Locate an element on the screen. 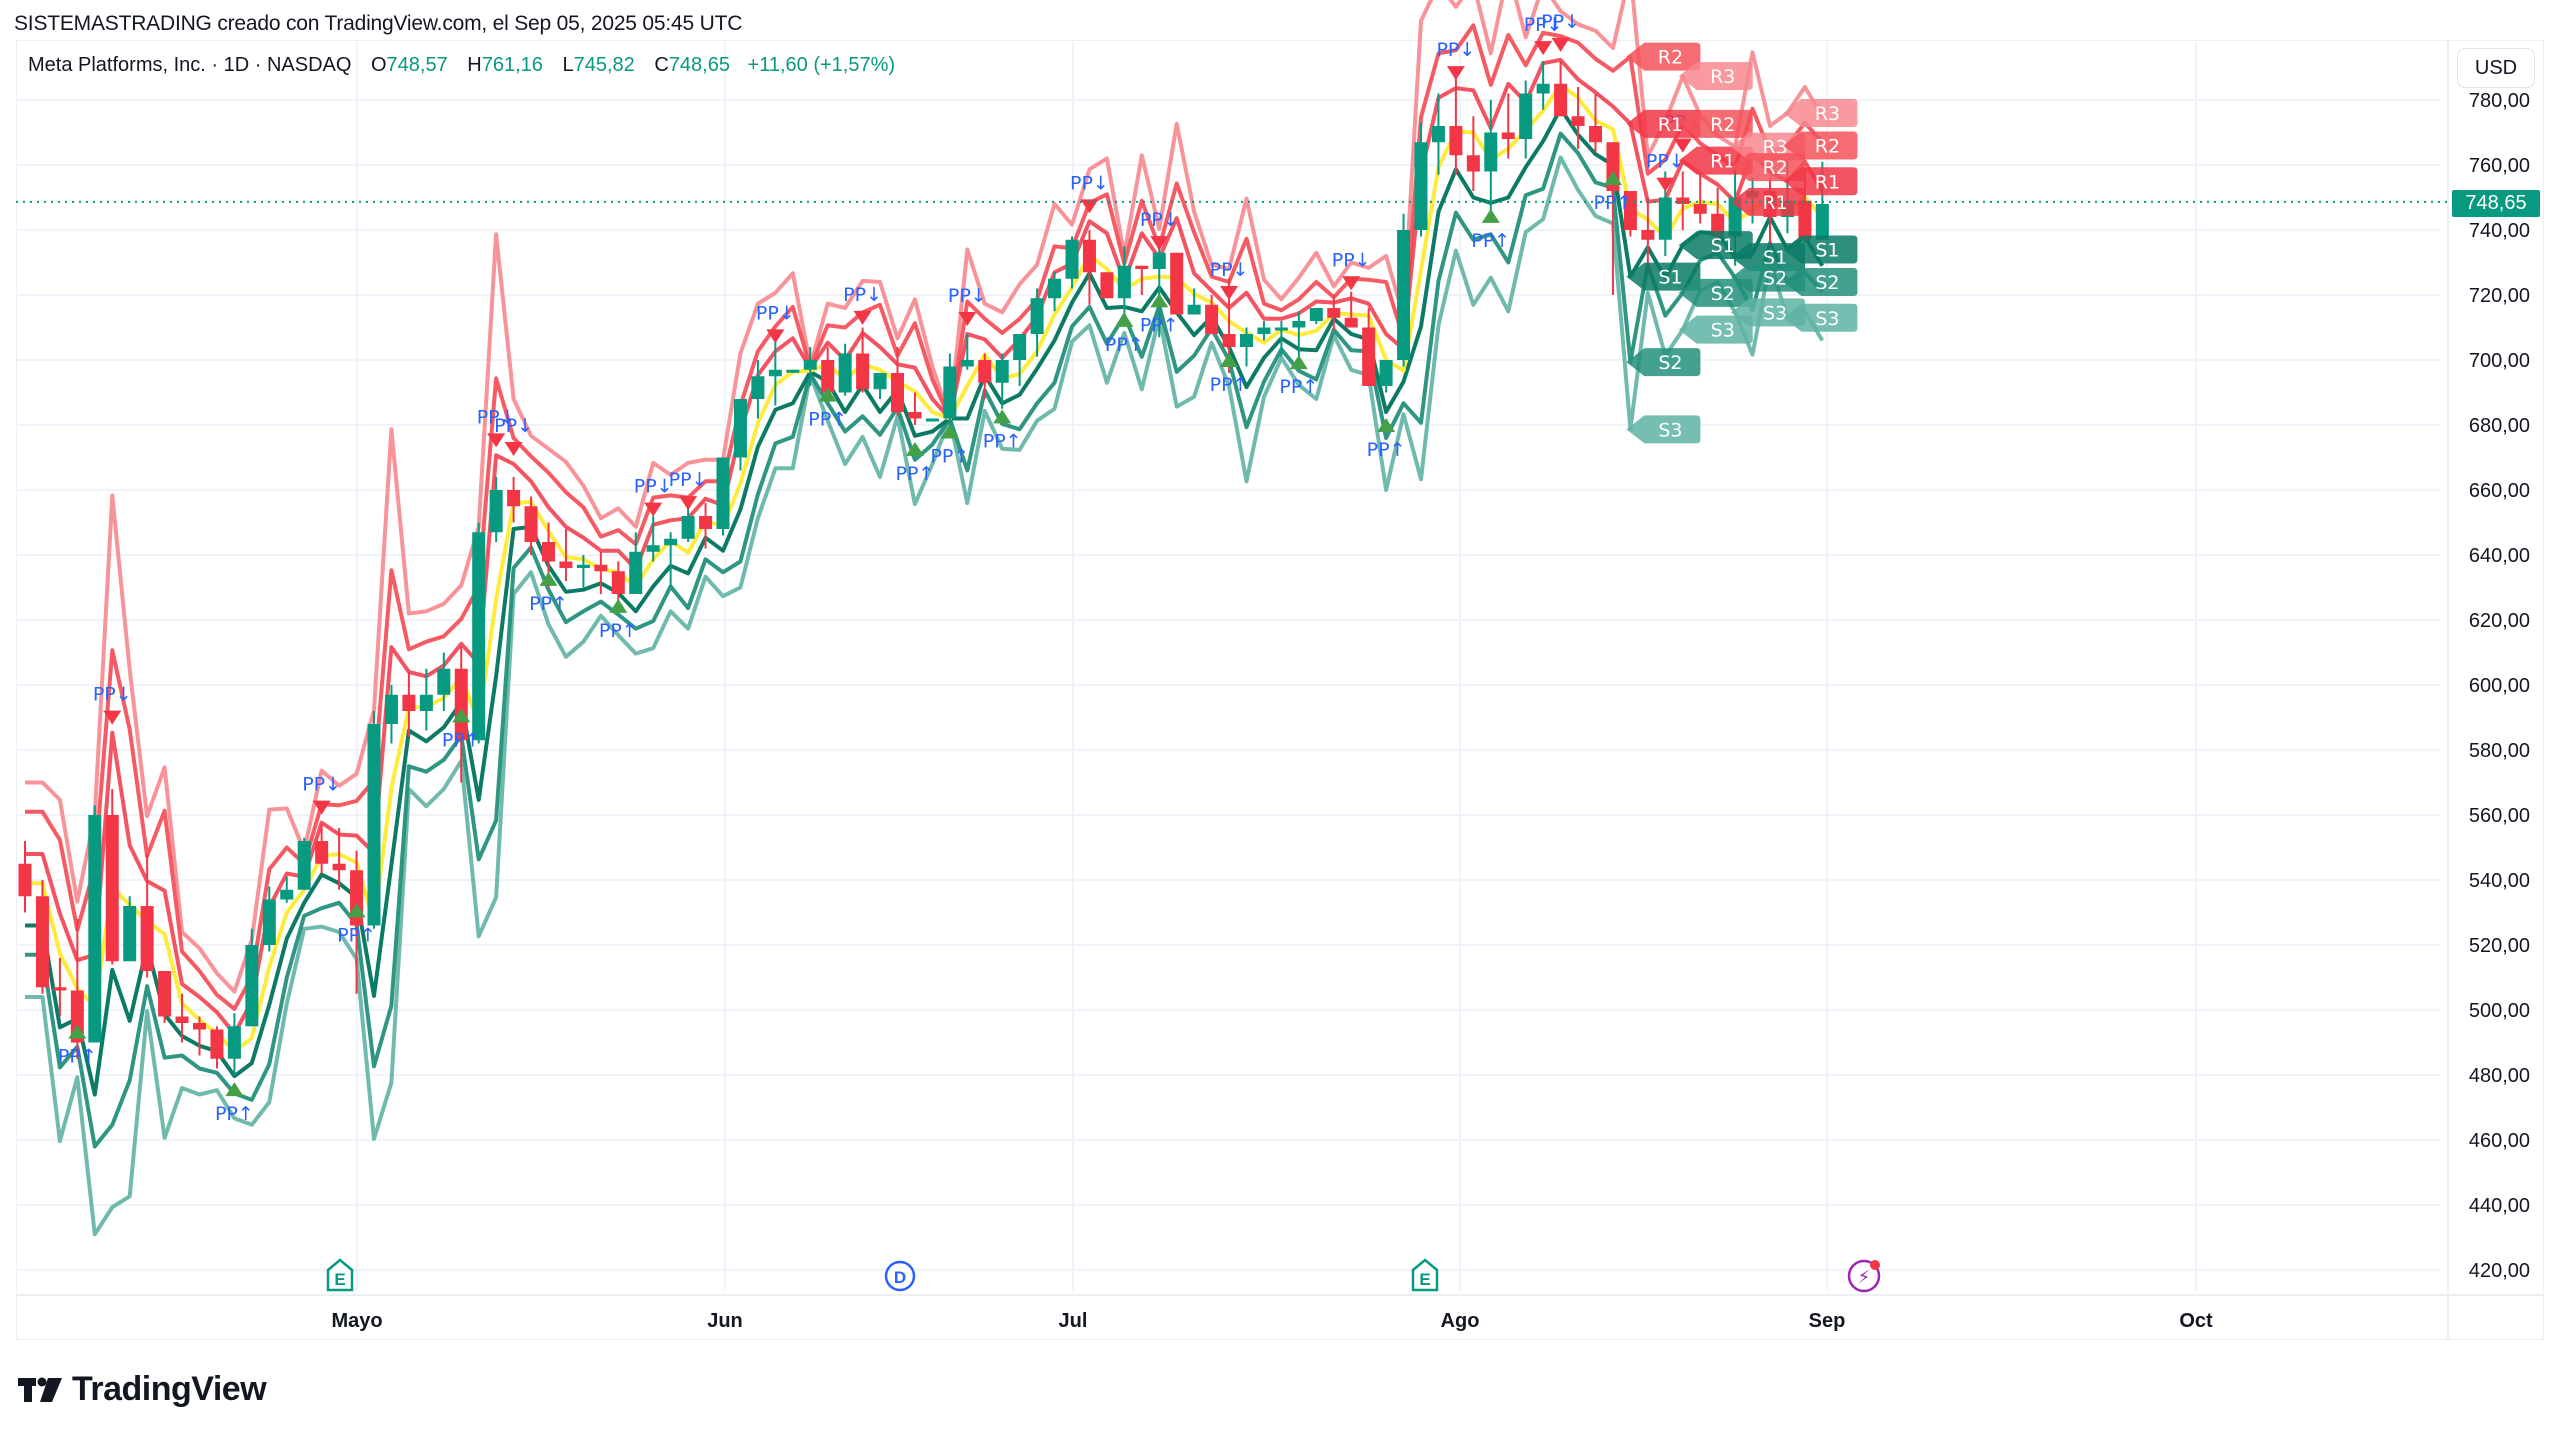  tradingview-logo: TradingView is located at coordinates (142, 1389).